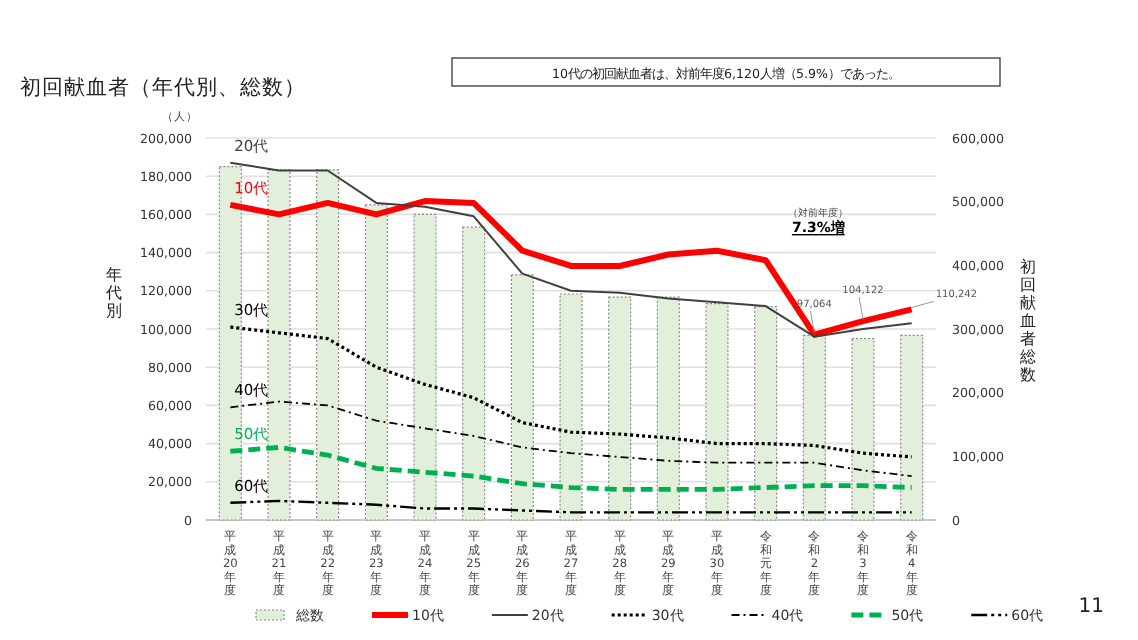 This screenshot has height=640, width=1138. I want to click on y2label: 初回献血者総数, so click(1028, 321).